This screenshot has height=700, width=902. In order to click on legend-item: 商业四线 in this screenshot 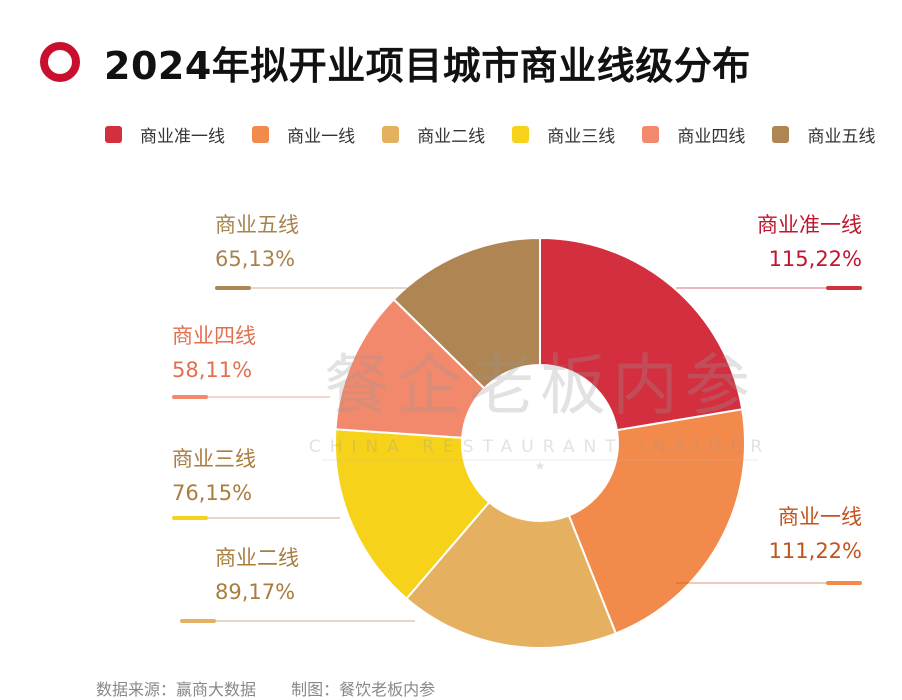, I will do `click(693, 134)`.